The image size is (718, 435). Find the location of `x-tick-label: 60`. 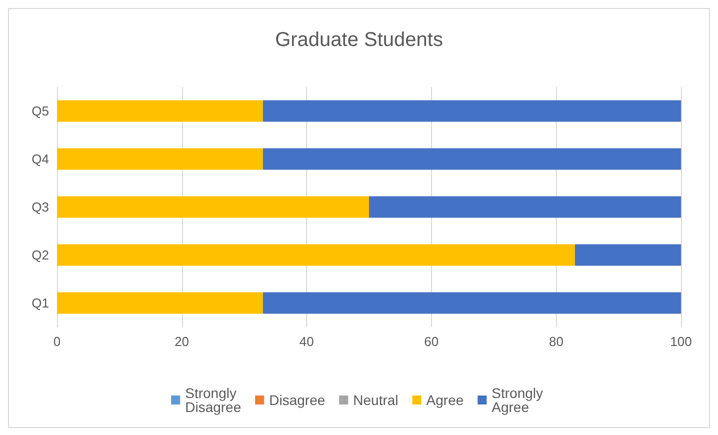

x-tick-label: 60 is located at coordinates (431, 341).